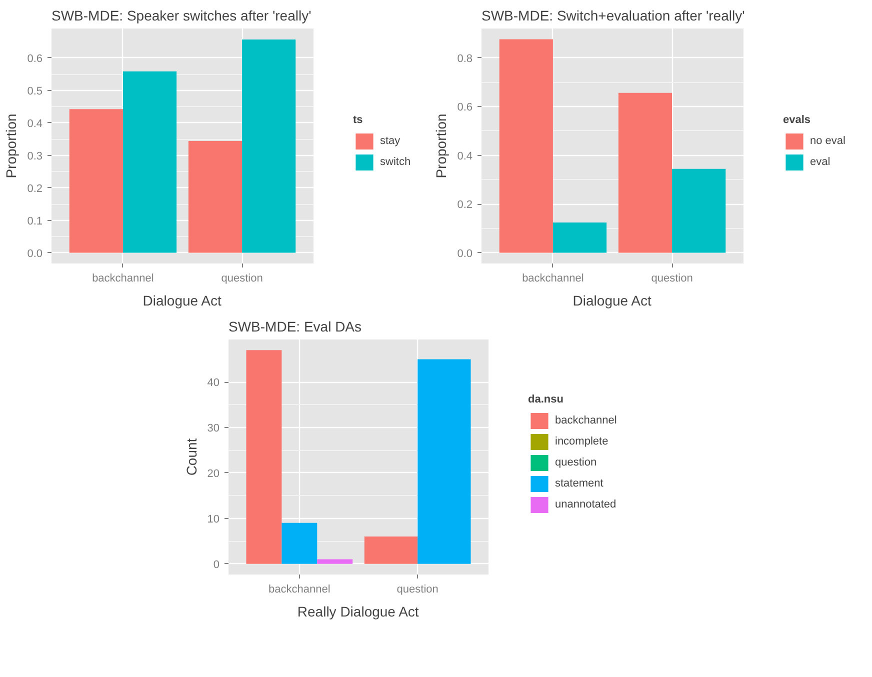 Image resolution: width=872 pixels, height=677 pixels. What do you see at coordinates (358, 612) in the screenshot?
I see `x-axis-title: Really Dialogue Act` at bounding box center [358, 612].